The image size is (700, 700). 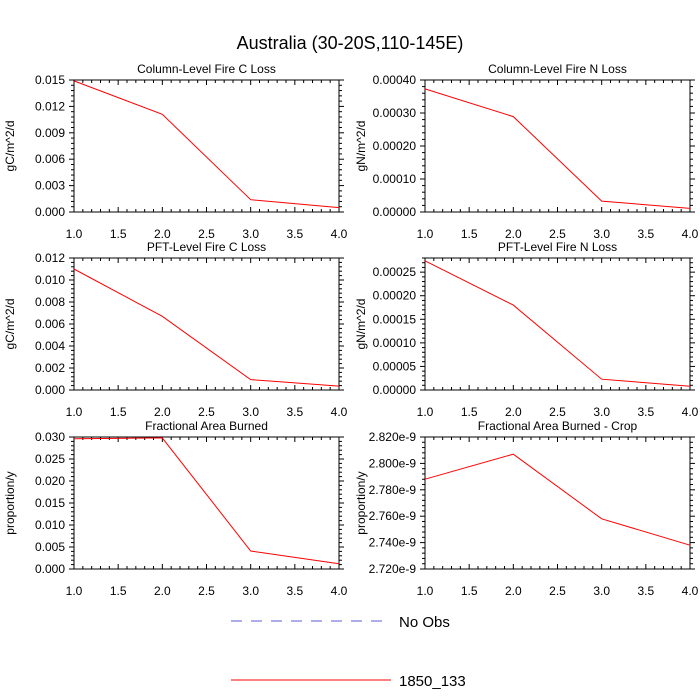 What do you see at coordinates (50, 186) in the screenshot?
I see `y-tick-label: 0.003` at bounding box center [50, 186].